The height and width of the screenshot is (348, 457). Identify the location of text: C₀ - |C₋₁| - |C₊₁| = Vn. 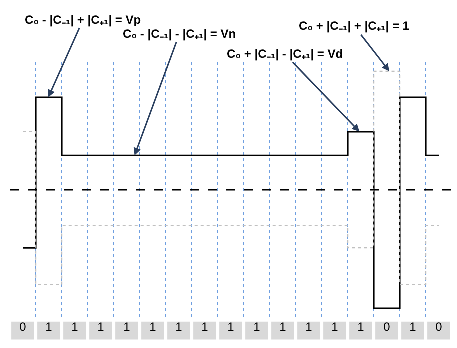
(179, 34).